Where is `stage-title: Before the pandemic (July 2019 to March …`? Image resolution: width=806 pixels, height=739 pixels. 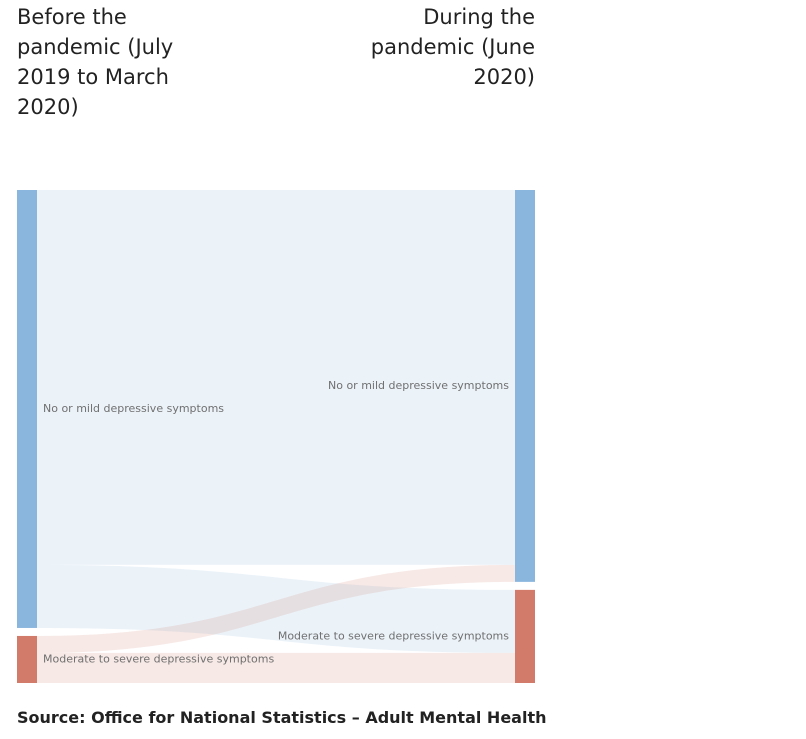 stage-title: Before the pandemic (July 2019 to March … is located at coordinates (95, 62).